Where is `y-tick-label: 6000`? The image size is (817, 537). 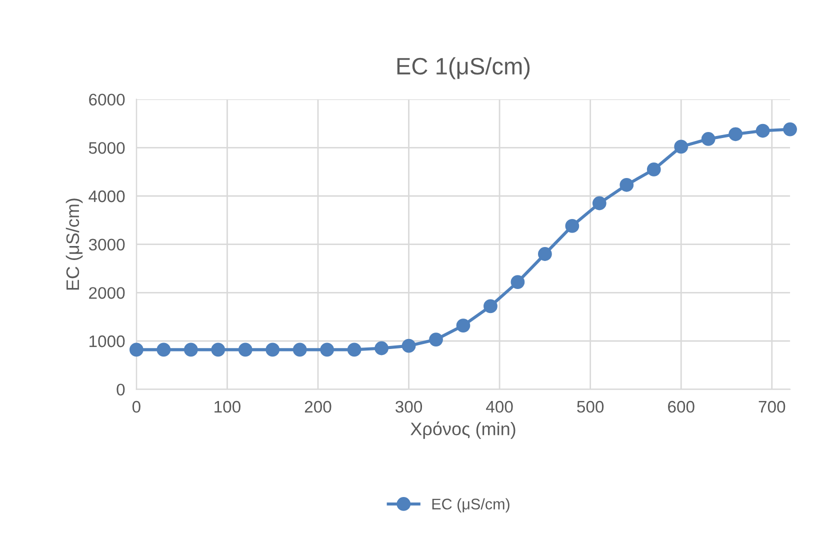 y-tick-label: 6000 is located at coordinates (107, 100).